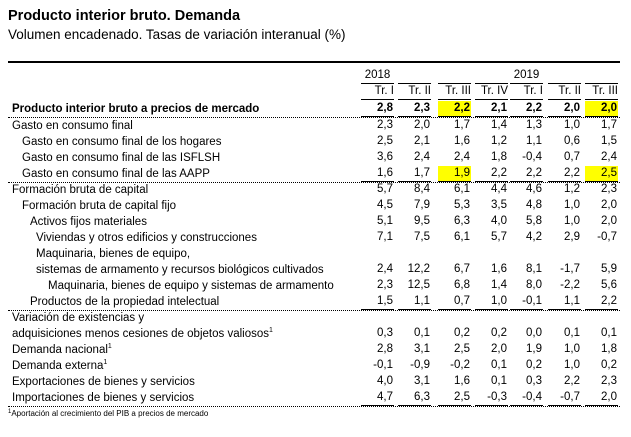 Image resolution: width=631 pixels, height=437 pixels. Describe the element at coordinates (526, 141) in the screenshot. I see `value-cell: 1,1` at that location.